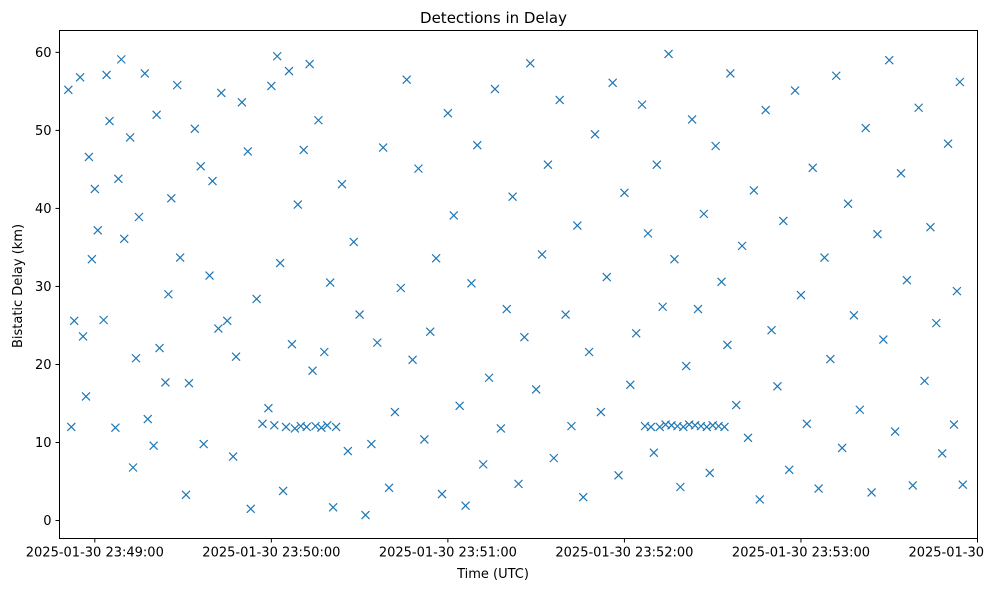 The image size is (987, 590). Describe the element at coordinates (43, 287) in the screenshot. I see `y-tick-label: 30` at that location.